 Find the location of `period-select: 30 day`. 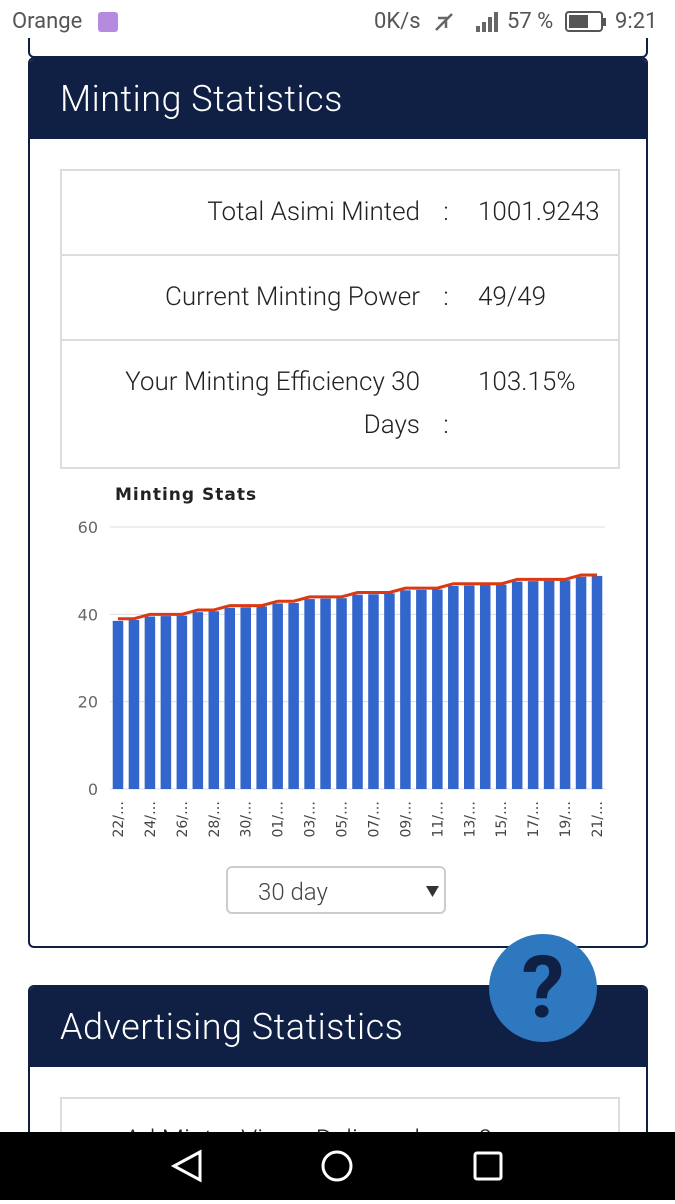

period-select: 30 day is located at coordinates (336, 890).